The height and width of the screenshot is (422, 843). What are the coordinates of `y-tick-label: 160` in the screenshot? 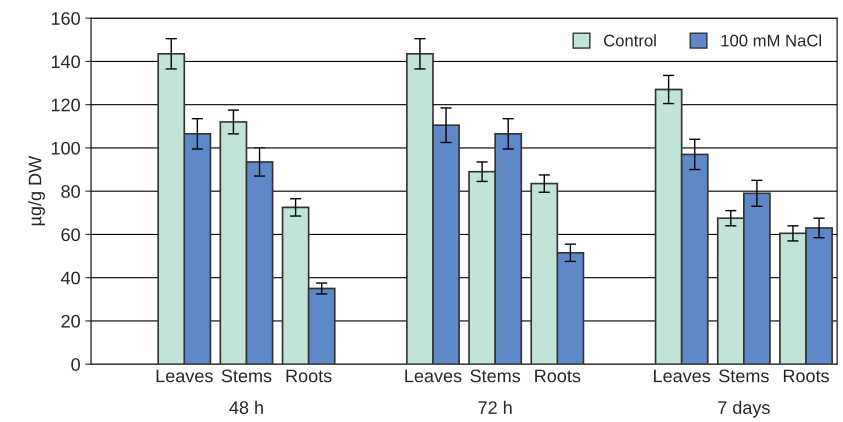 It's located at (66, 18).